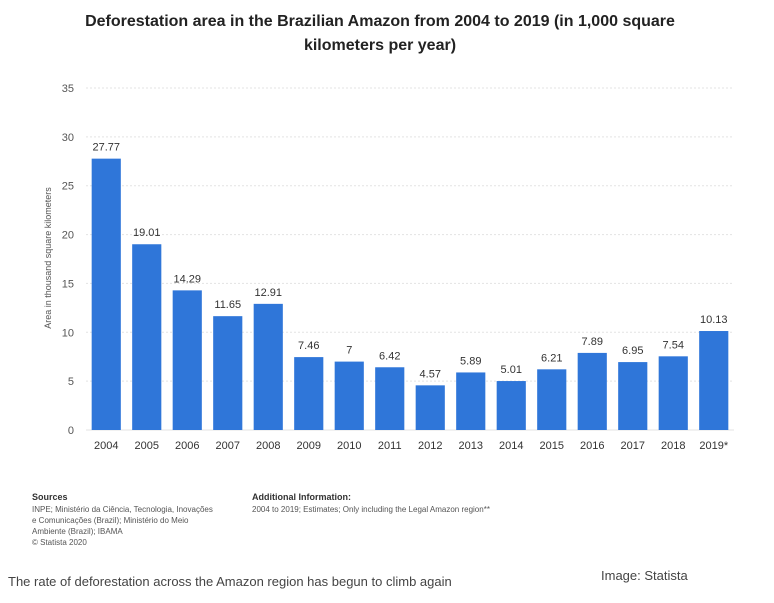 The image size is (774, 603). Describe the element at coordinates (644, 575) in the screenshot. I see `image-credit: Image: Statista` at that location.